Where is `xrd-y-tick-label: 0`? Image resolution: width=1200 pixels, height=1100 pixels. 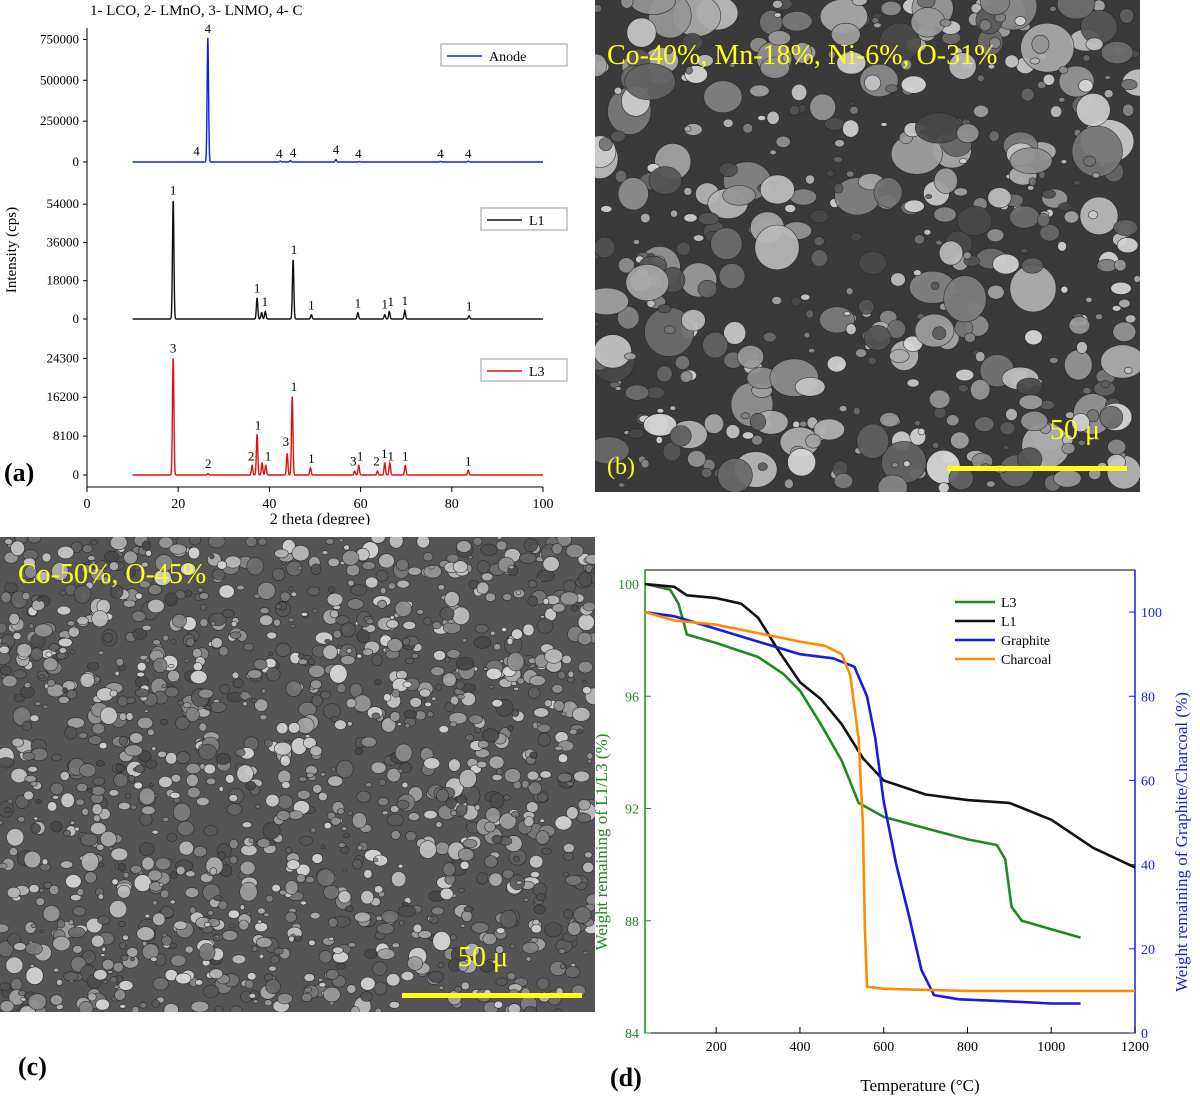
xrd-y-tick-label: 0 is located at coordinates (76, 474).